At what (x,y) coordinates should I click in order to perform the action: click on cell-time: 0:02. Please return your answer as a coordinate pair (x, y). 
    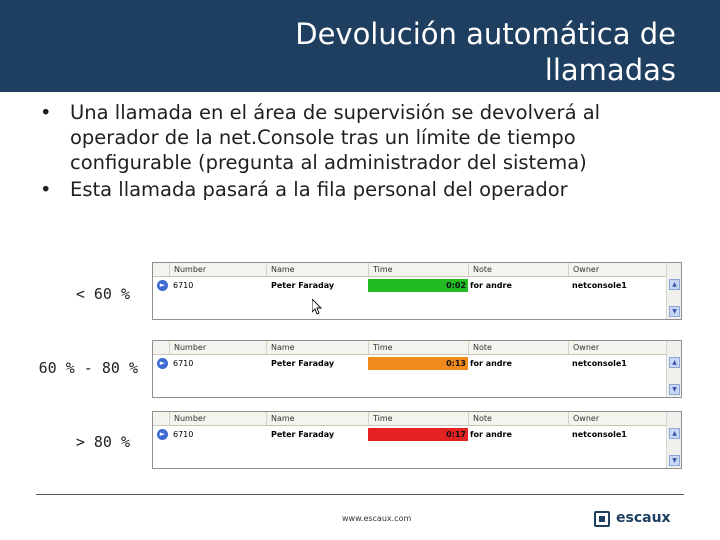
    Looking at the image, I should click on (456, 285).